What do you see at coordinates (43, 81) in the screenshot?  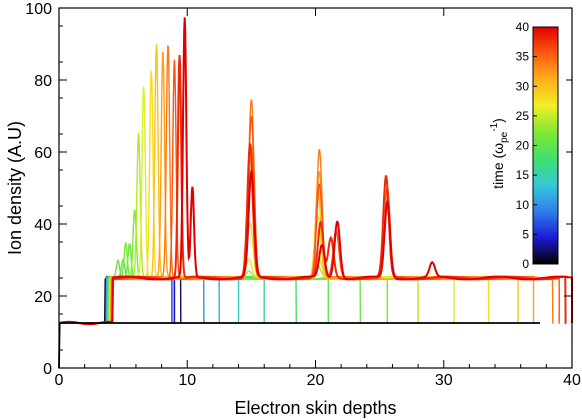 I see `y-tick-label: 80` at bounding box center [43, 81].